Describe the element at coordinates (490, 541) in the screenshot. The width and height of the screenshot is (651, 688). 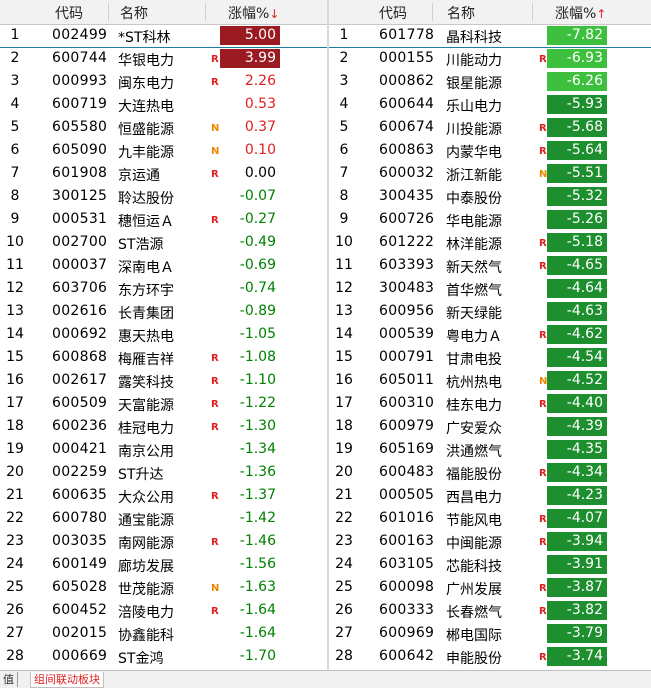
I see `table-row: 23 600163 中闽能源 R -3.94` at that location.